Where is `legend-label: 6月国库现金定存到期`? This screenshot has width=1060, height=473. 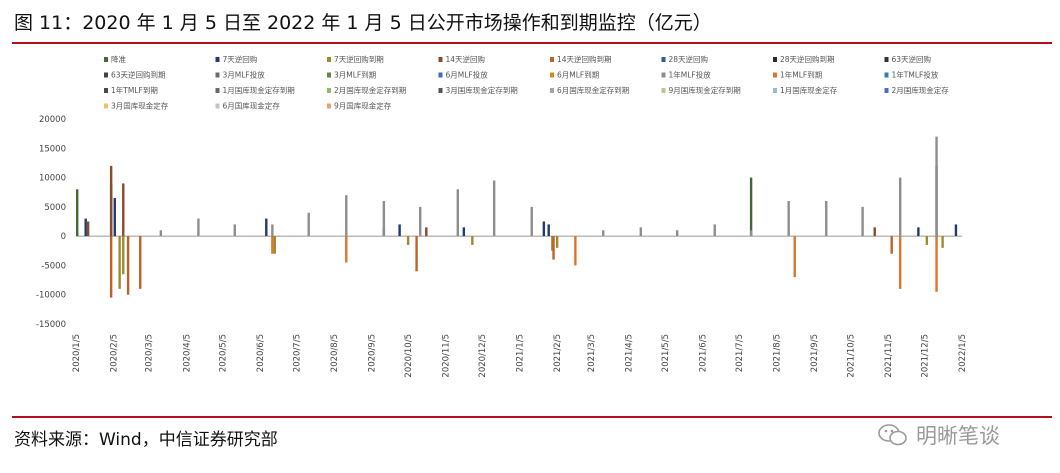
legend-label: 6月国库现金定存到期 is located at coordinates (593, 90).